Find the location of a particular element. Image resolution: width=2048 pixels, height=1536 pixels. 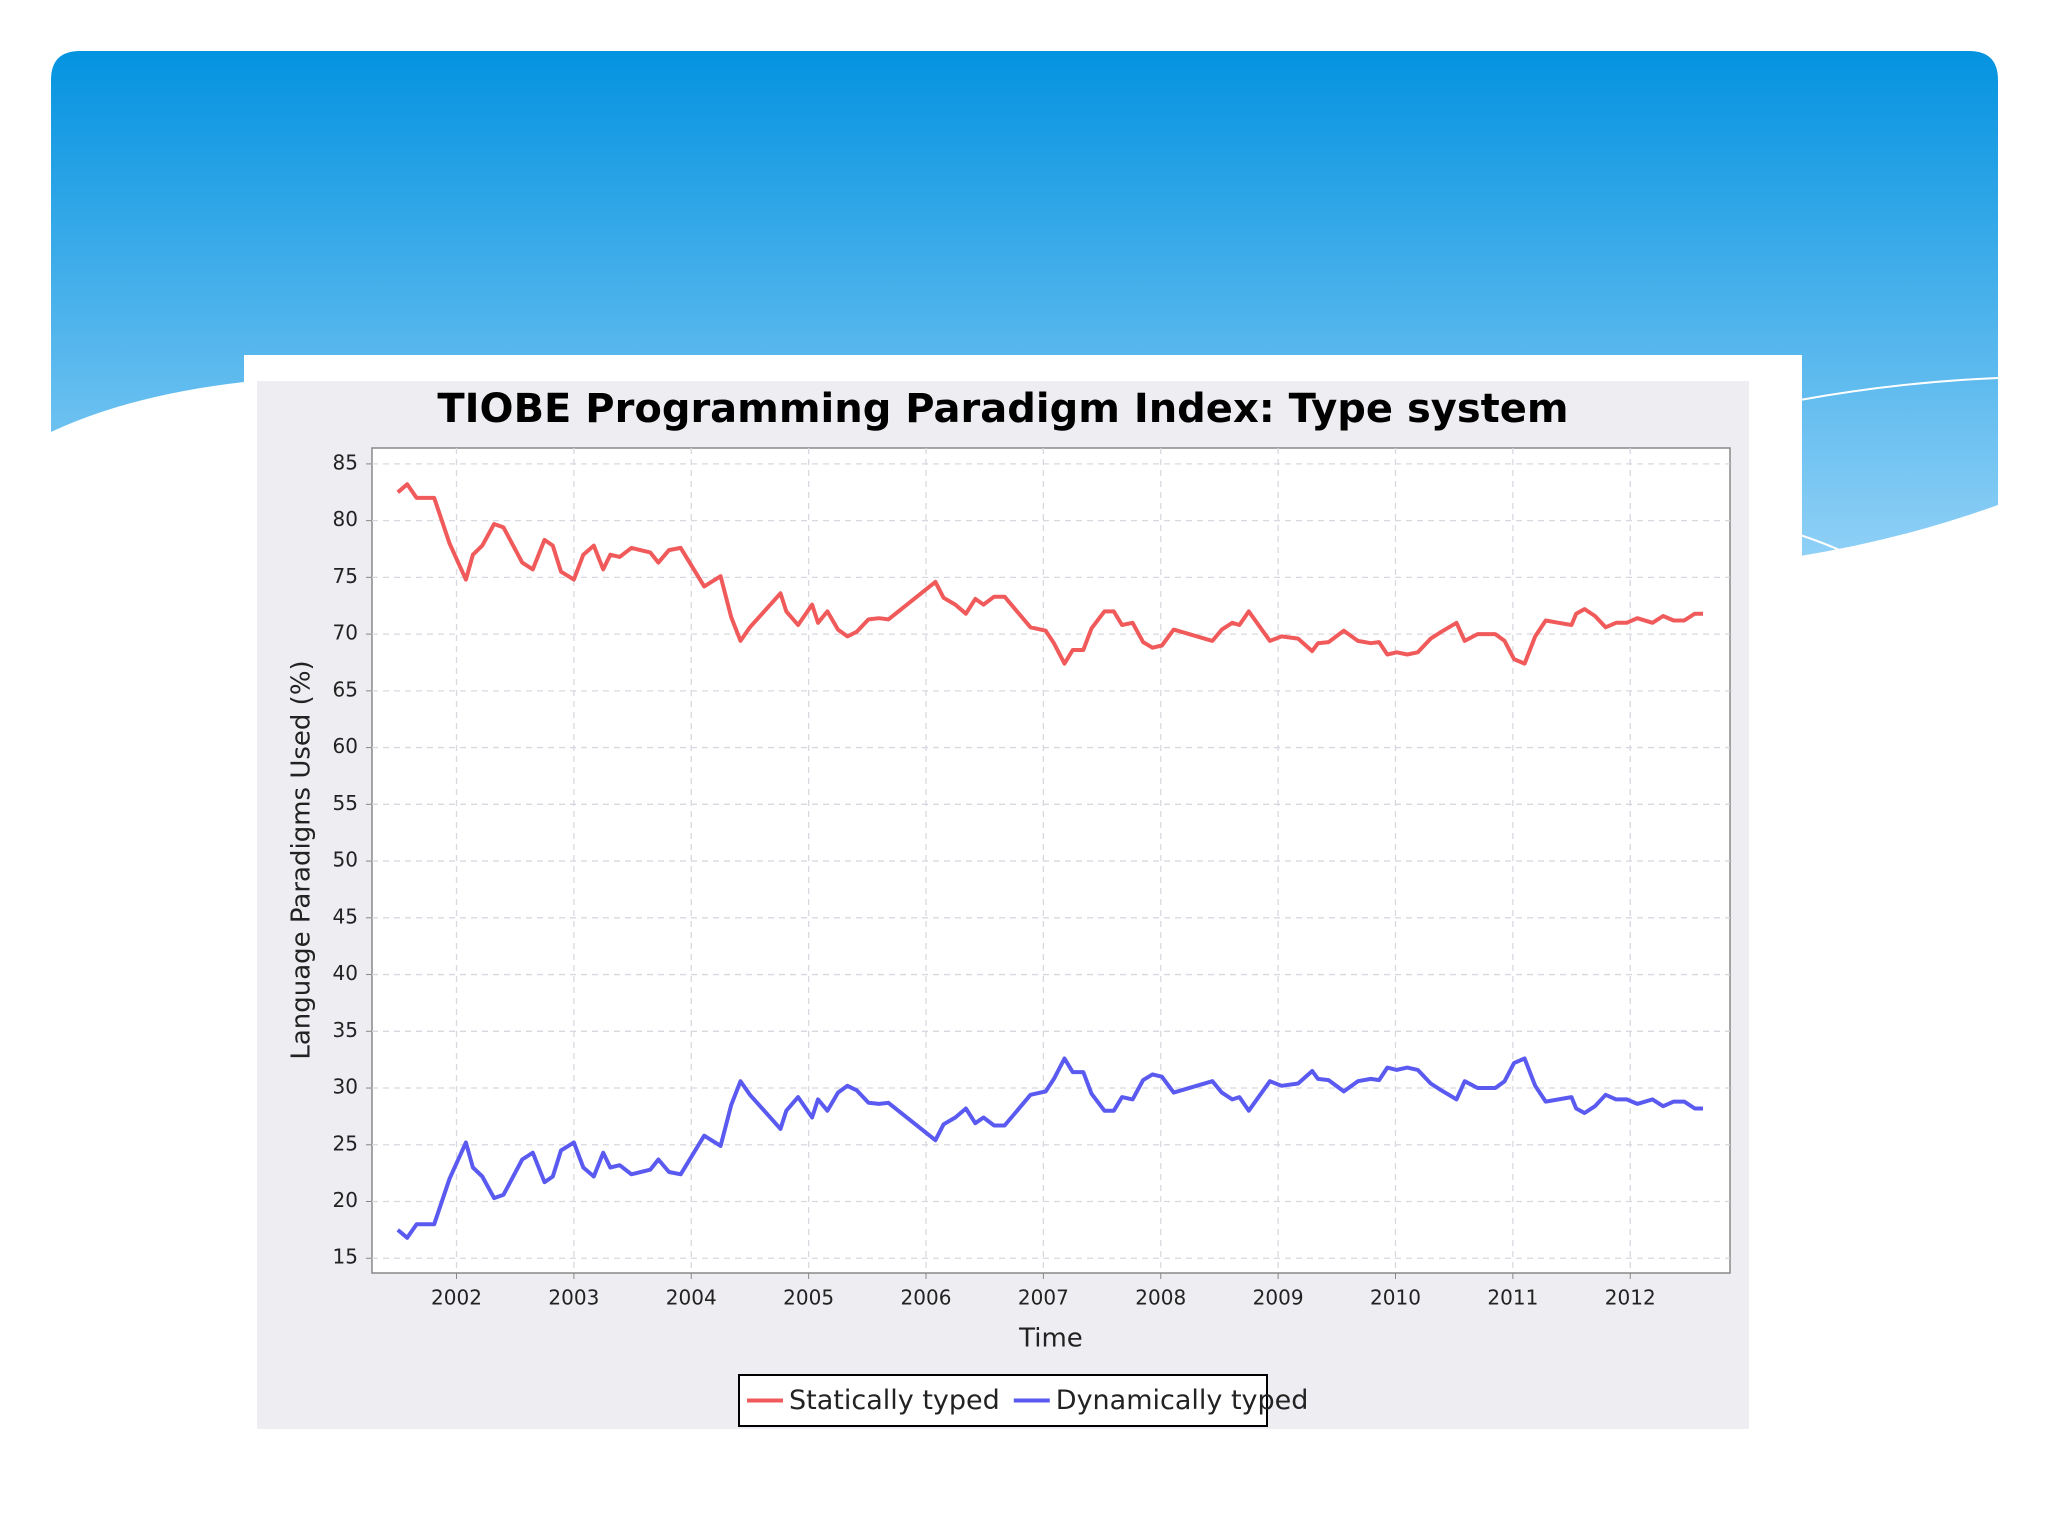

x-tick-label: 2004 is located at coordinates (691, 1298).